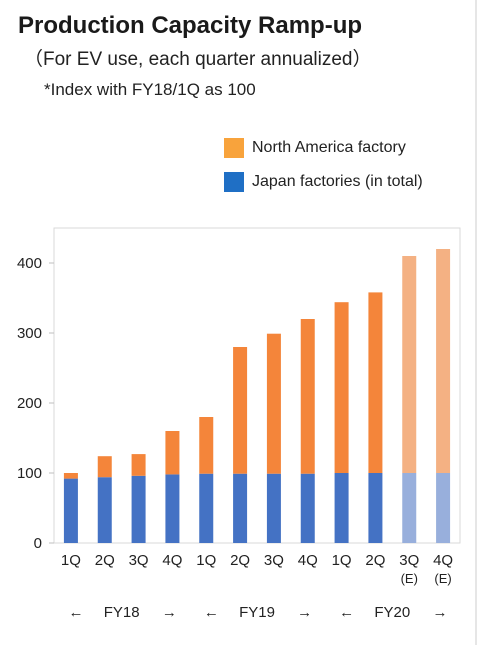 Image resolution: width=485 pixels, height=645 pixels. Describe the element at coordinates (150, 89) in the screenshot. I see `chart-note: *Index with FY18/1Q as 100` at that location.